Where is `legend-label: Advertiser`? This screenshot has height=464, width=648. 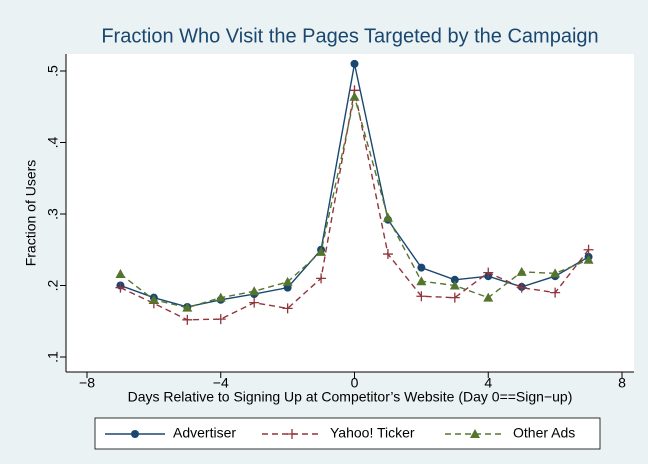 legend-label: Advertiser is located at coordinates (204, 433).